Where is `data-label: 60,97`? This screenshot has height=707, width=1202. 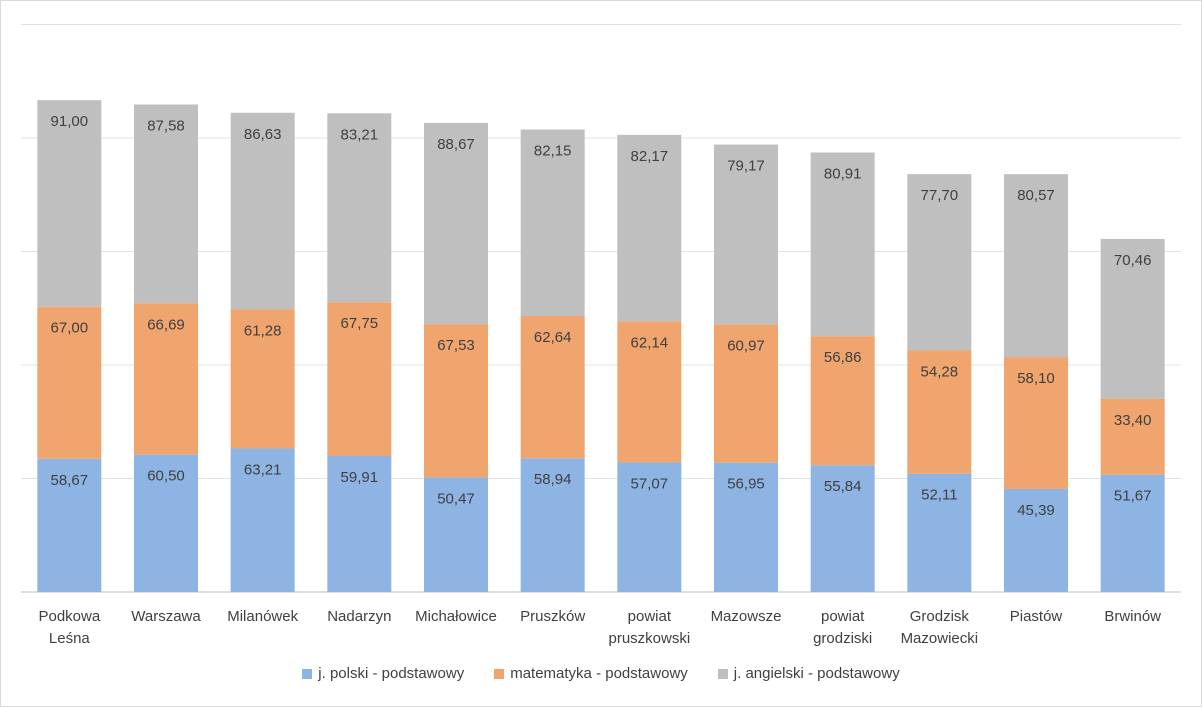 data-label: 60,97 is located at coordinates (746, 345).